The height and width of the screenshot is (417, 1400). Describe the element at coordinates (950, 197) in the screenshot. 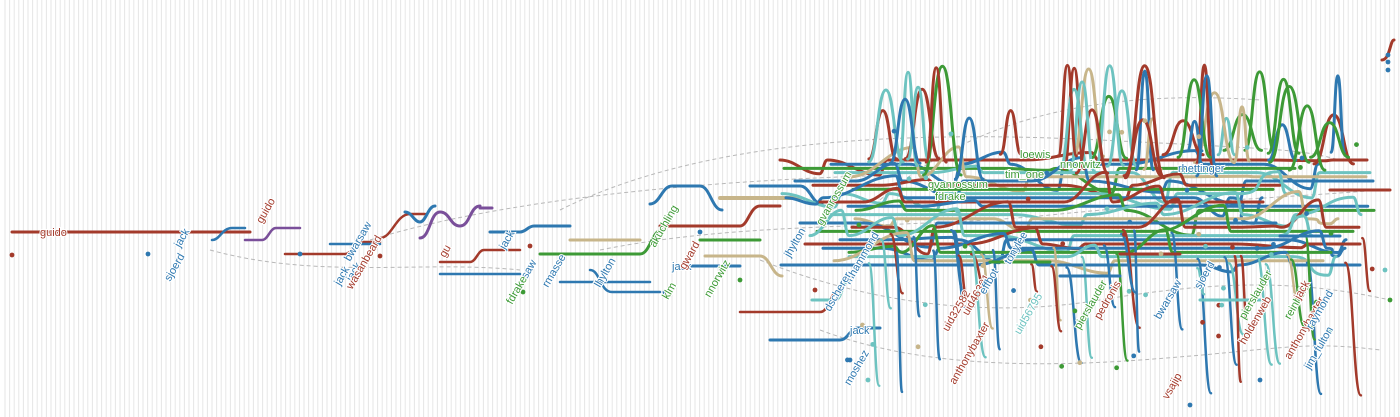

I see `label-fdrake-2: fdrake` at that location.